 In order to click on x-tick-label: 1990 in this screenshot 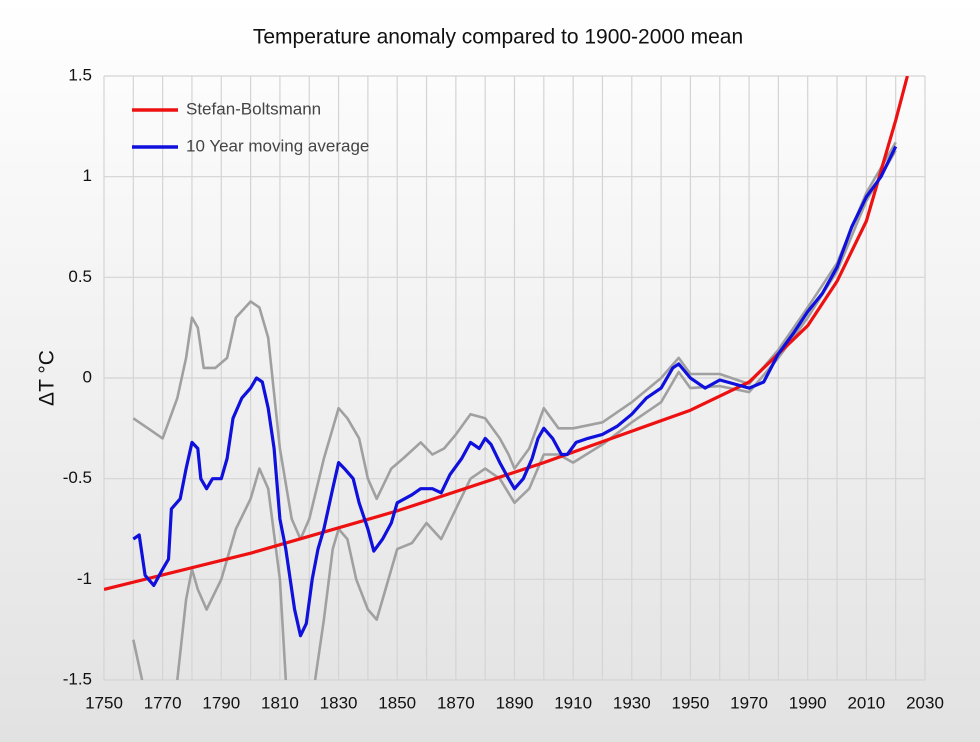, I will do `click(808, 702)`.